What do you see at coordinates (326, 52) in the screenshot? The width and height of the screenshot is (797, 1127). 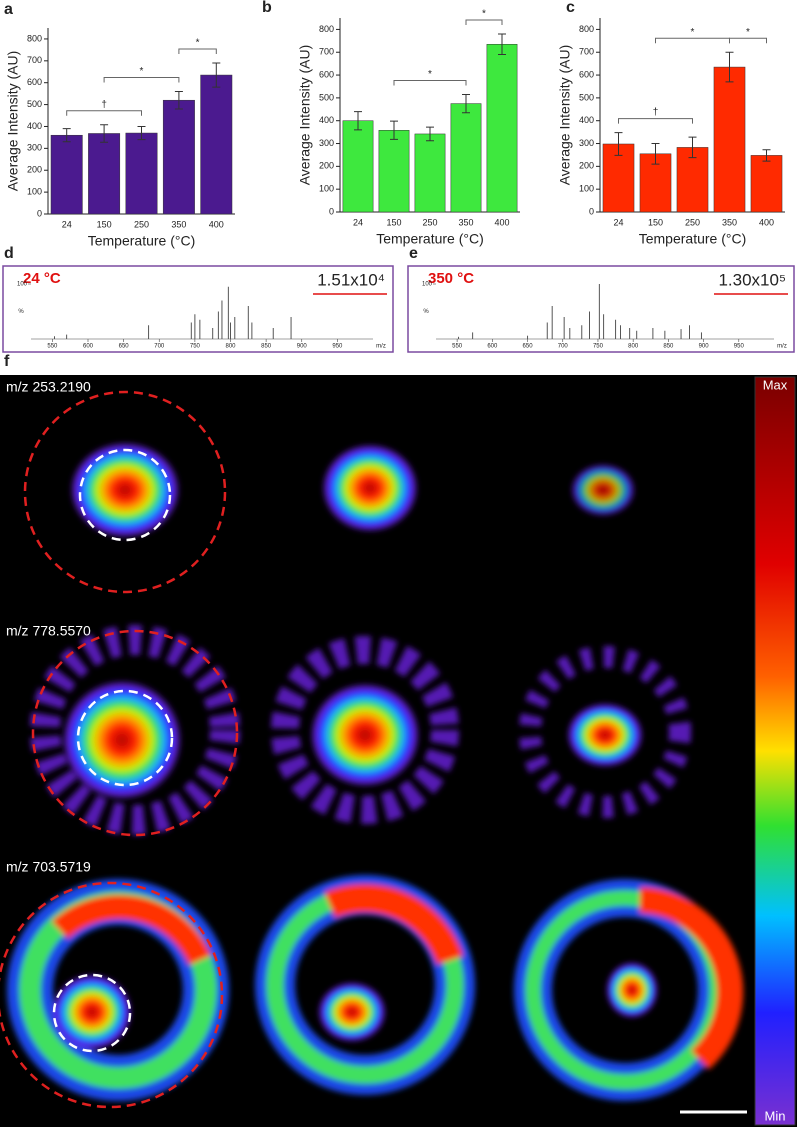 I see `y-tick-label: 700` at bounding box center [326, 52].